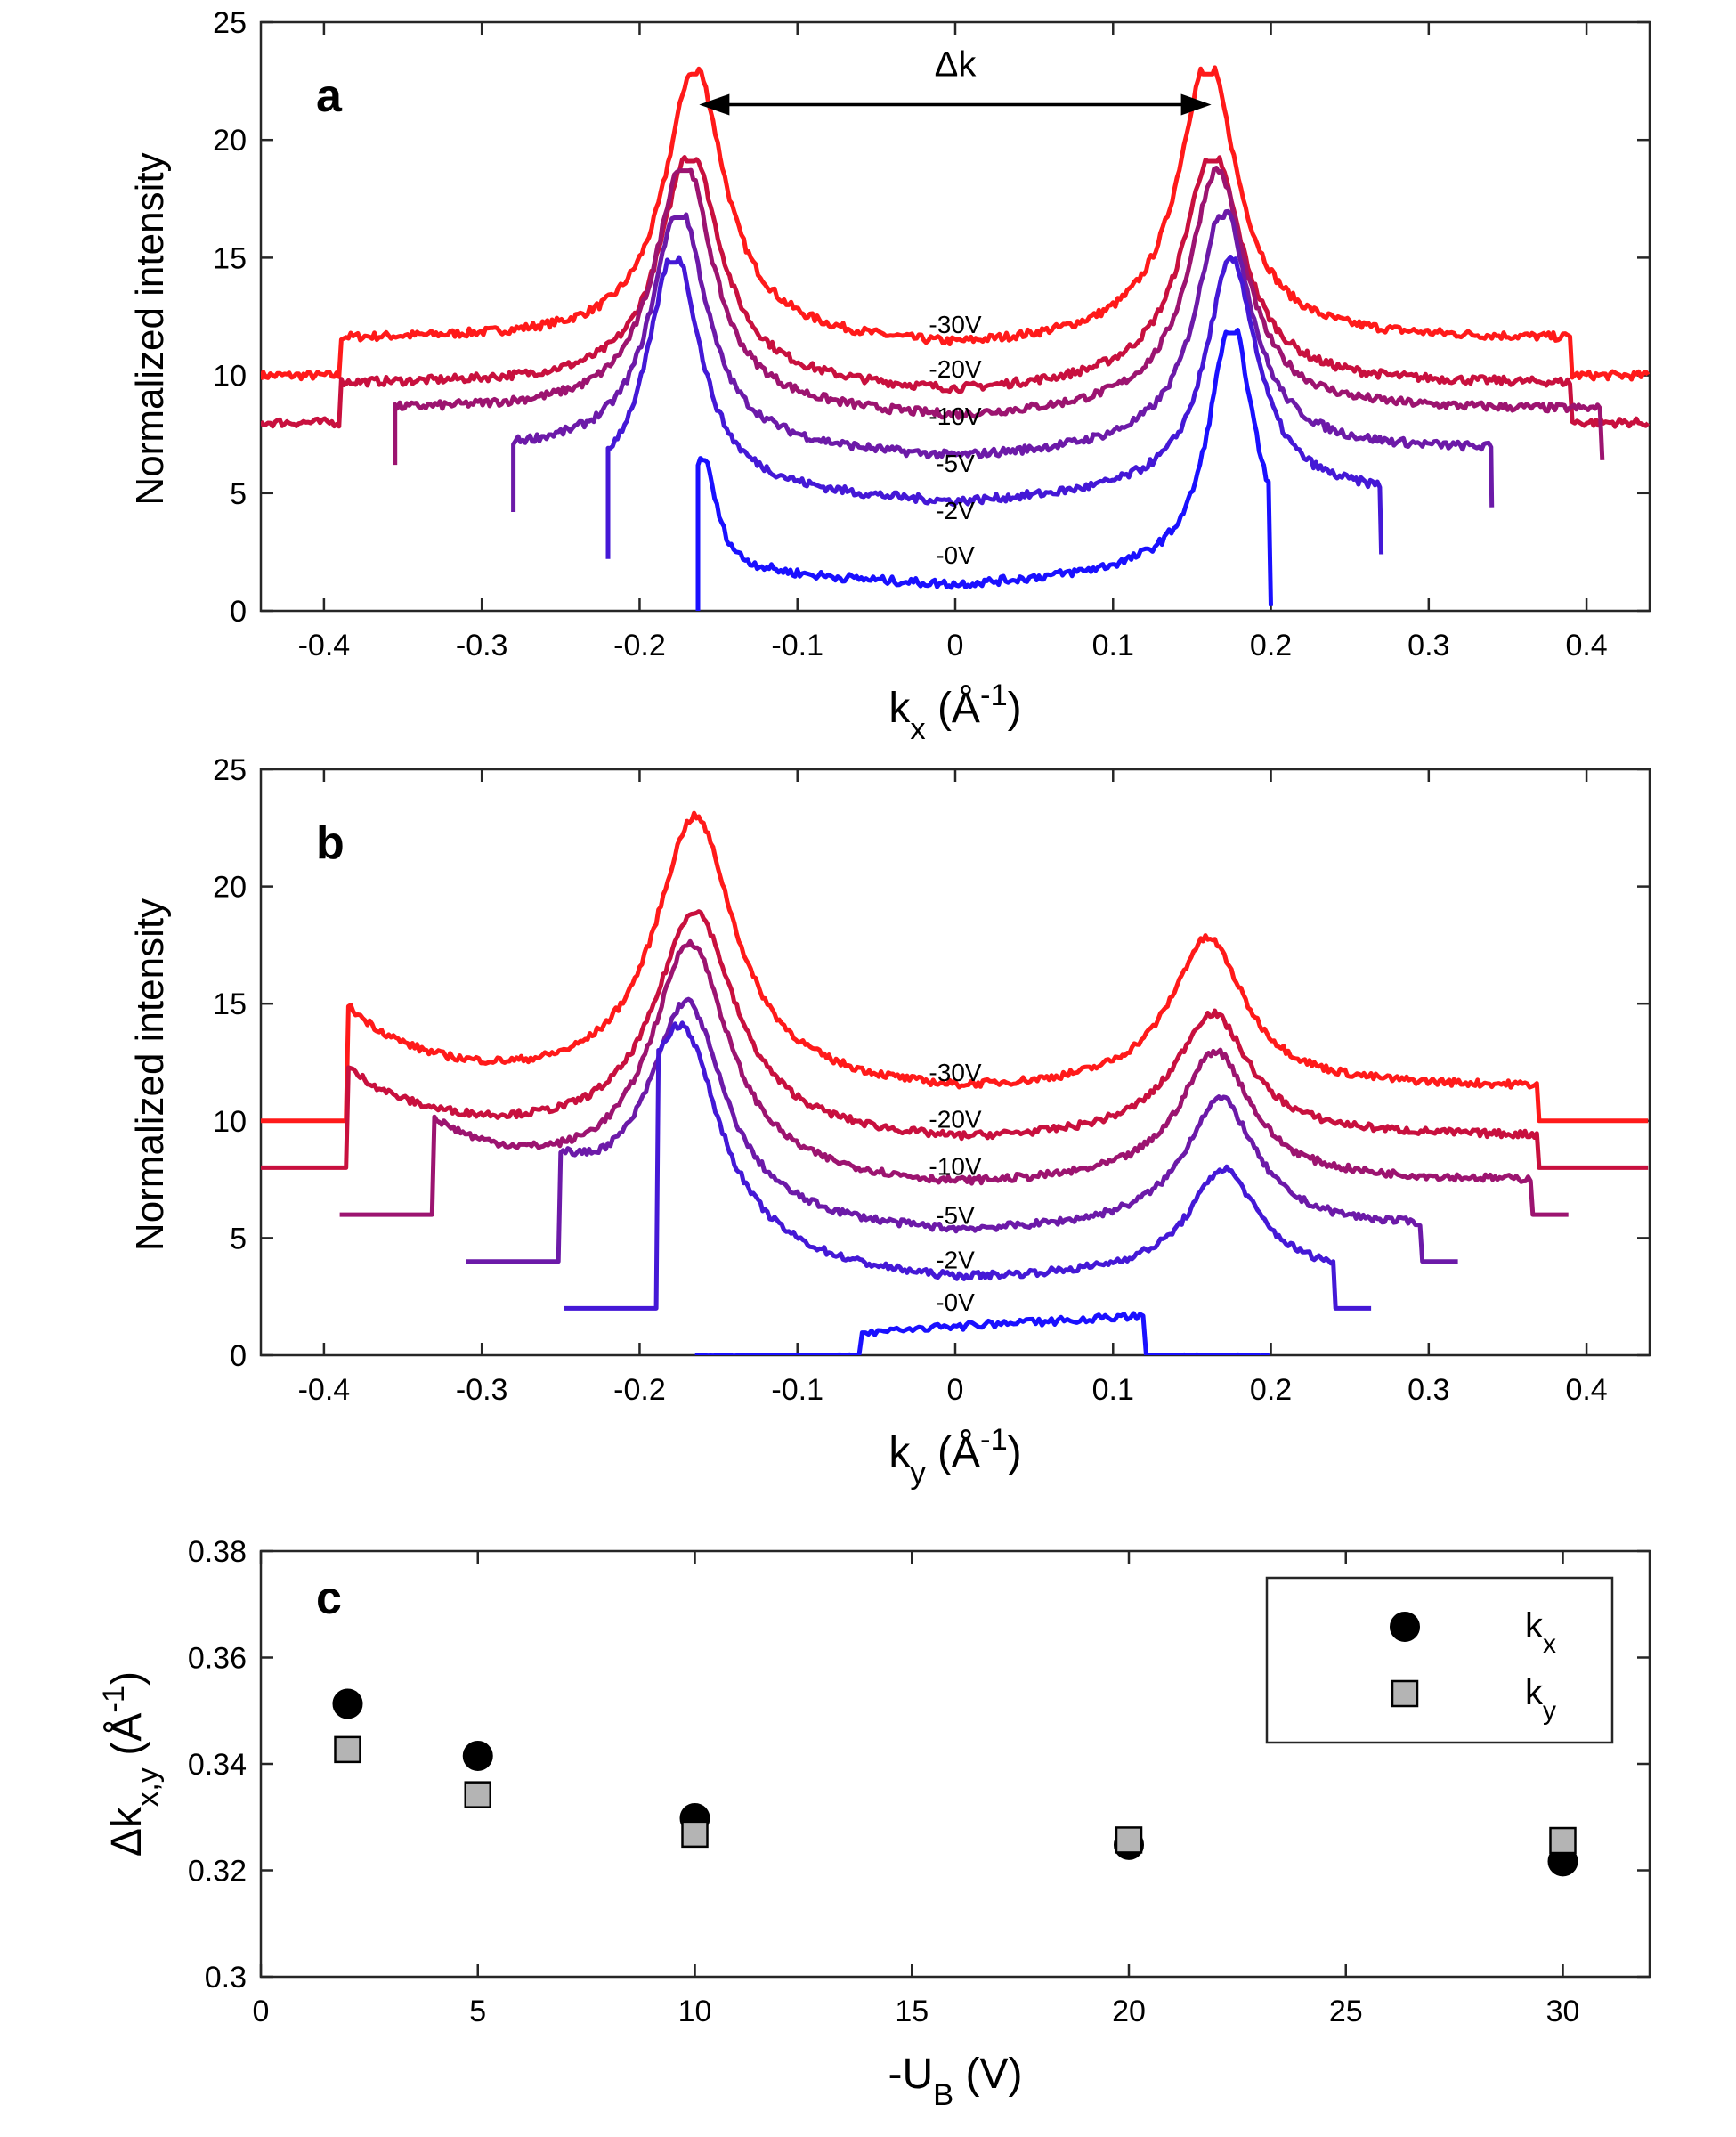  I want to click on x-axis-label-main: -U, so click(910, 2074).